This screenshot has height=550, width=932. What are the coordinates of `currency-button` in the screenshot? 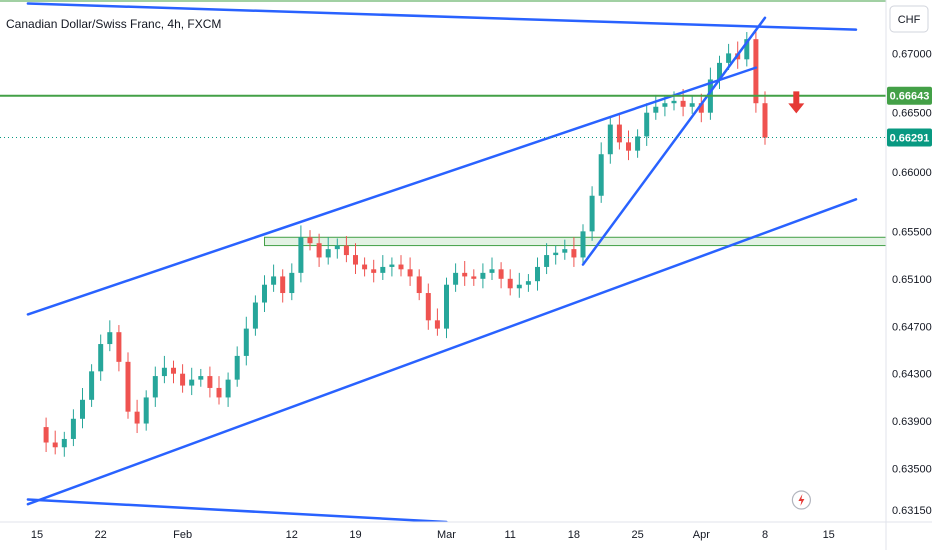 It's located at (909, 19).